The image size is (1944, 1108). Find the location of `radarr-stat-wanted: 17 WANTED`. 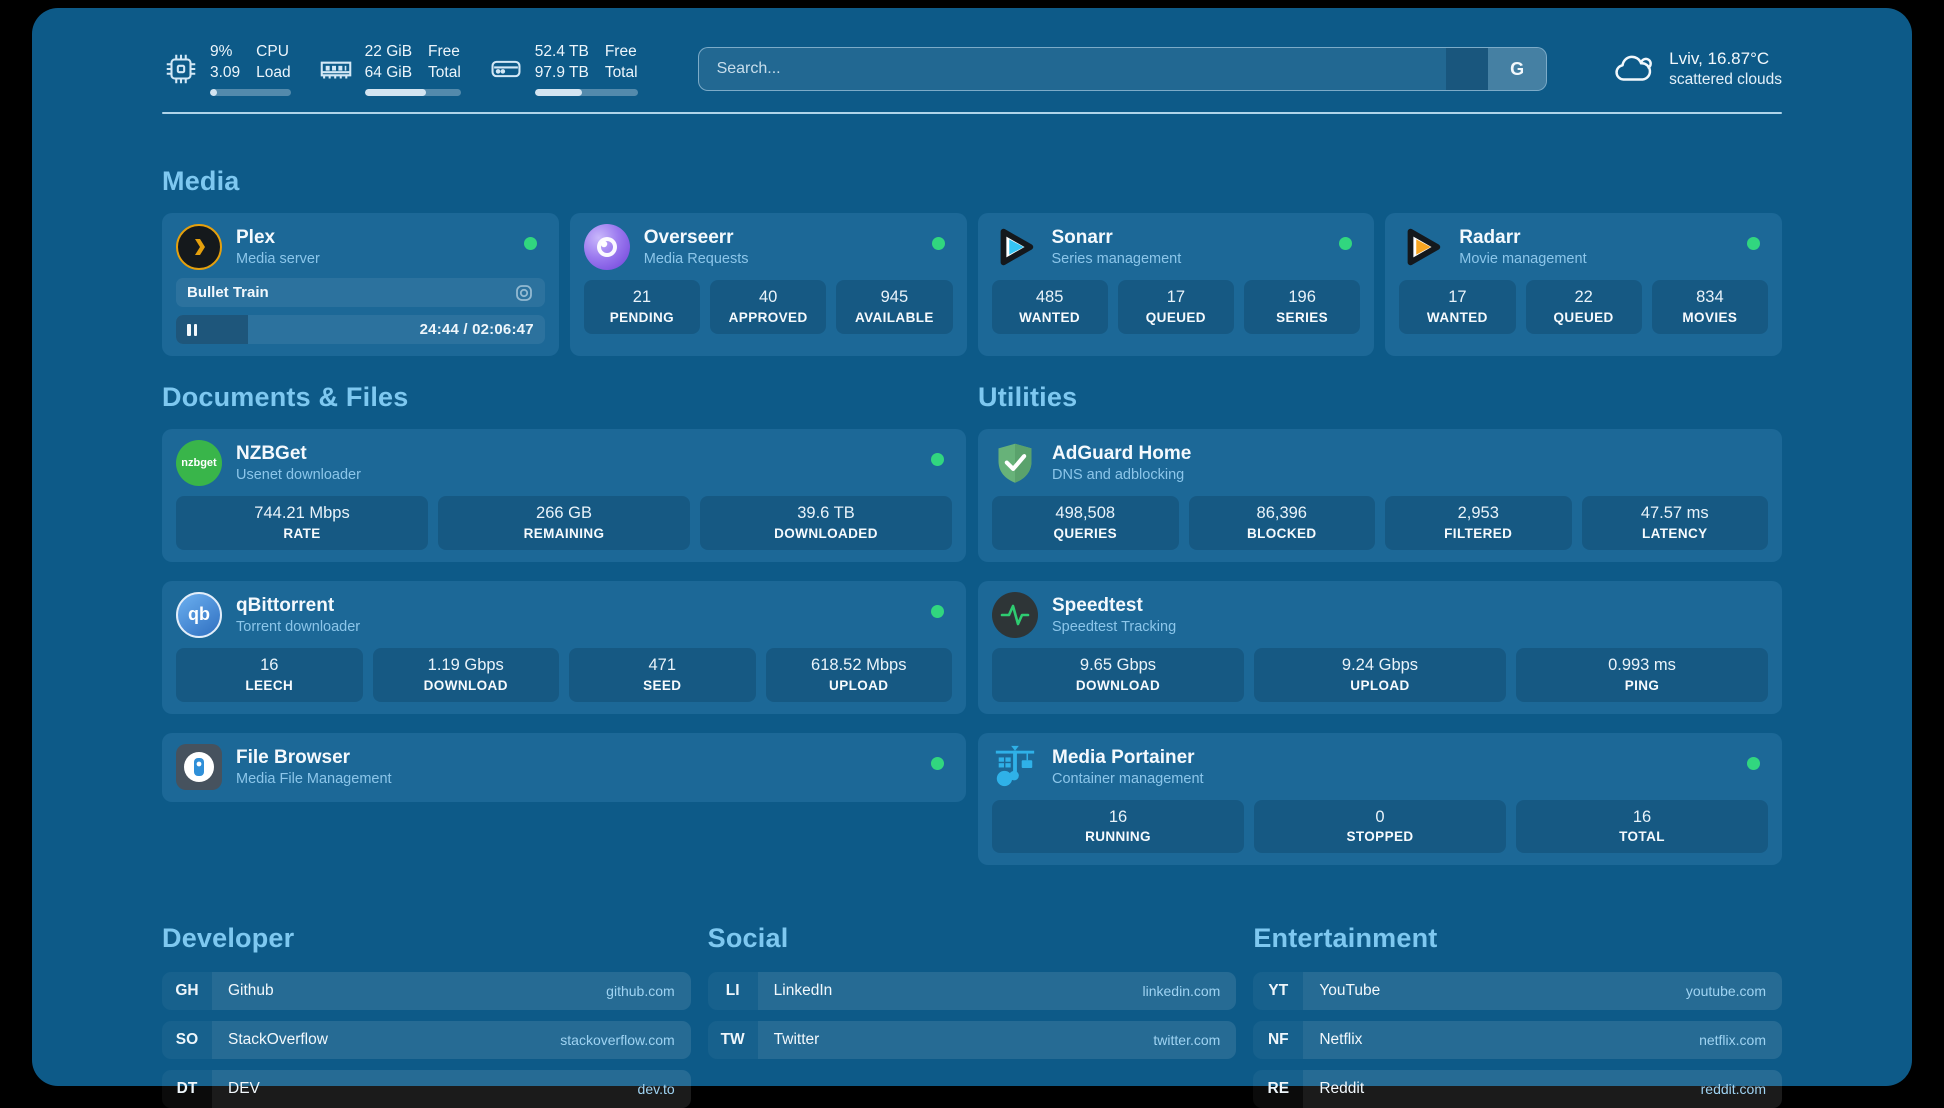

radarr-stat-wanted: 17 WANTED is located at coordinates (1457, 307).